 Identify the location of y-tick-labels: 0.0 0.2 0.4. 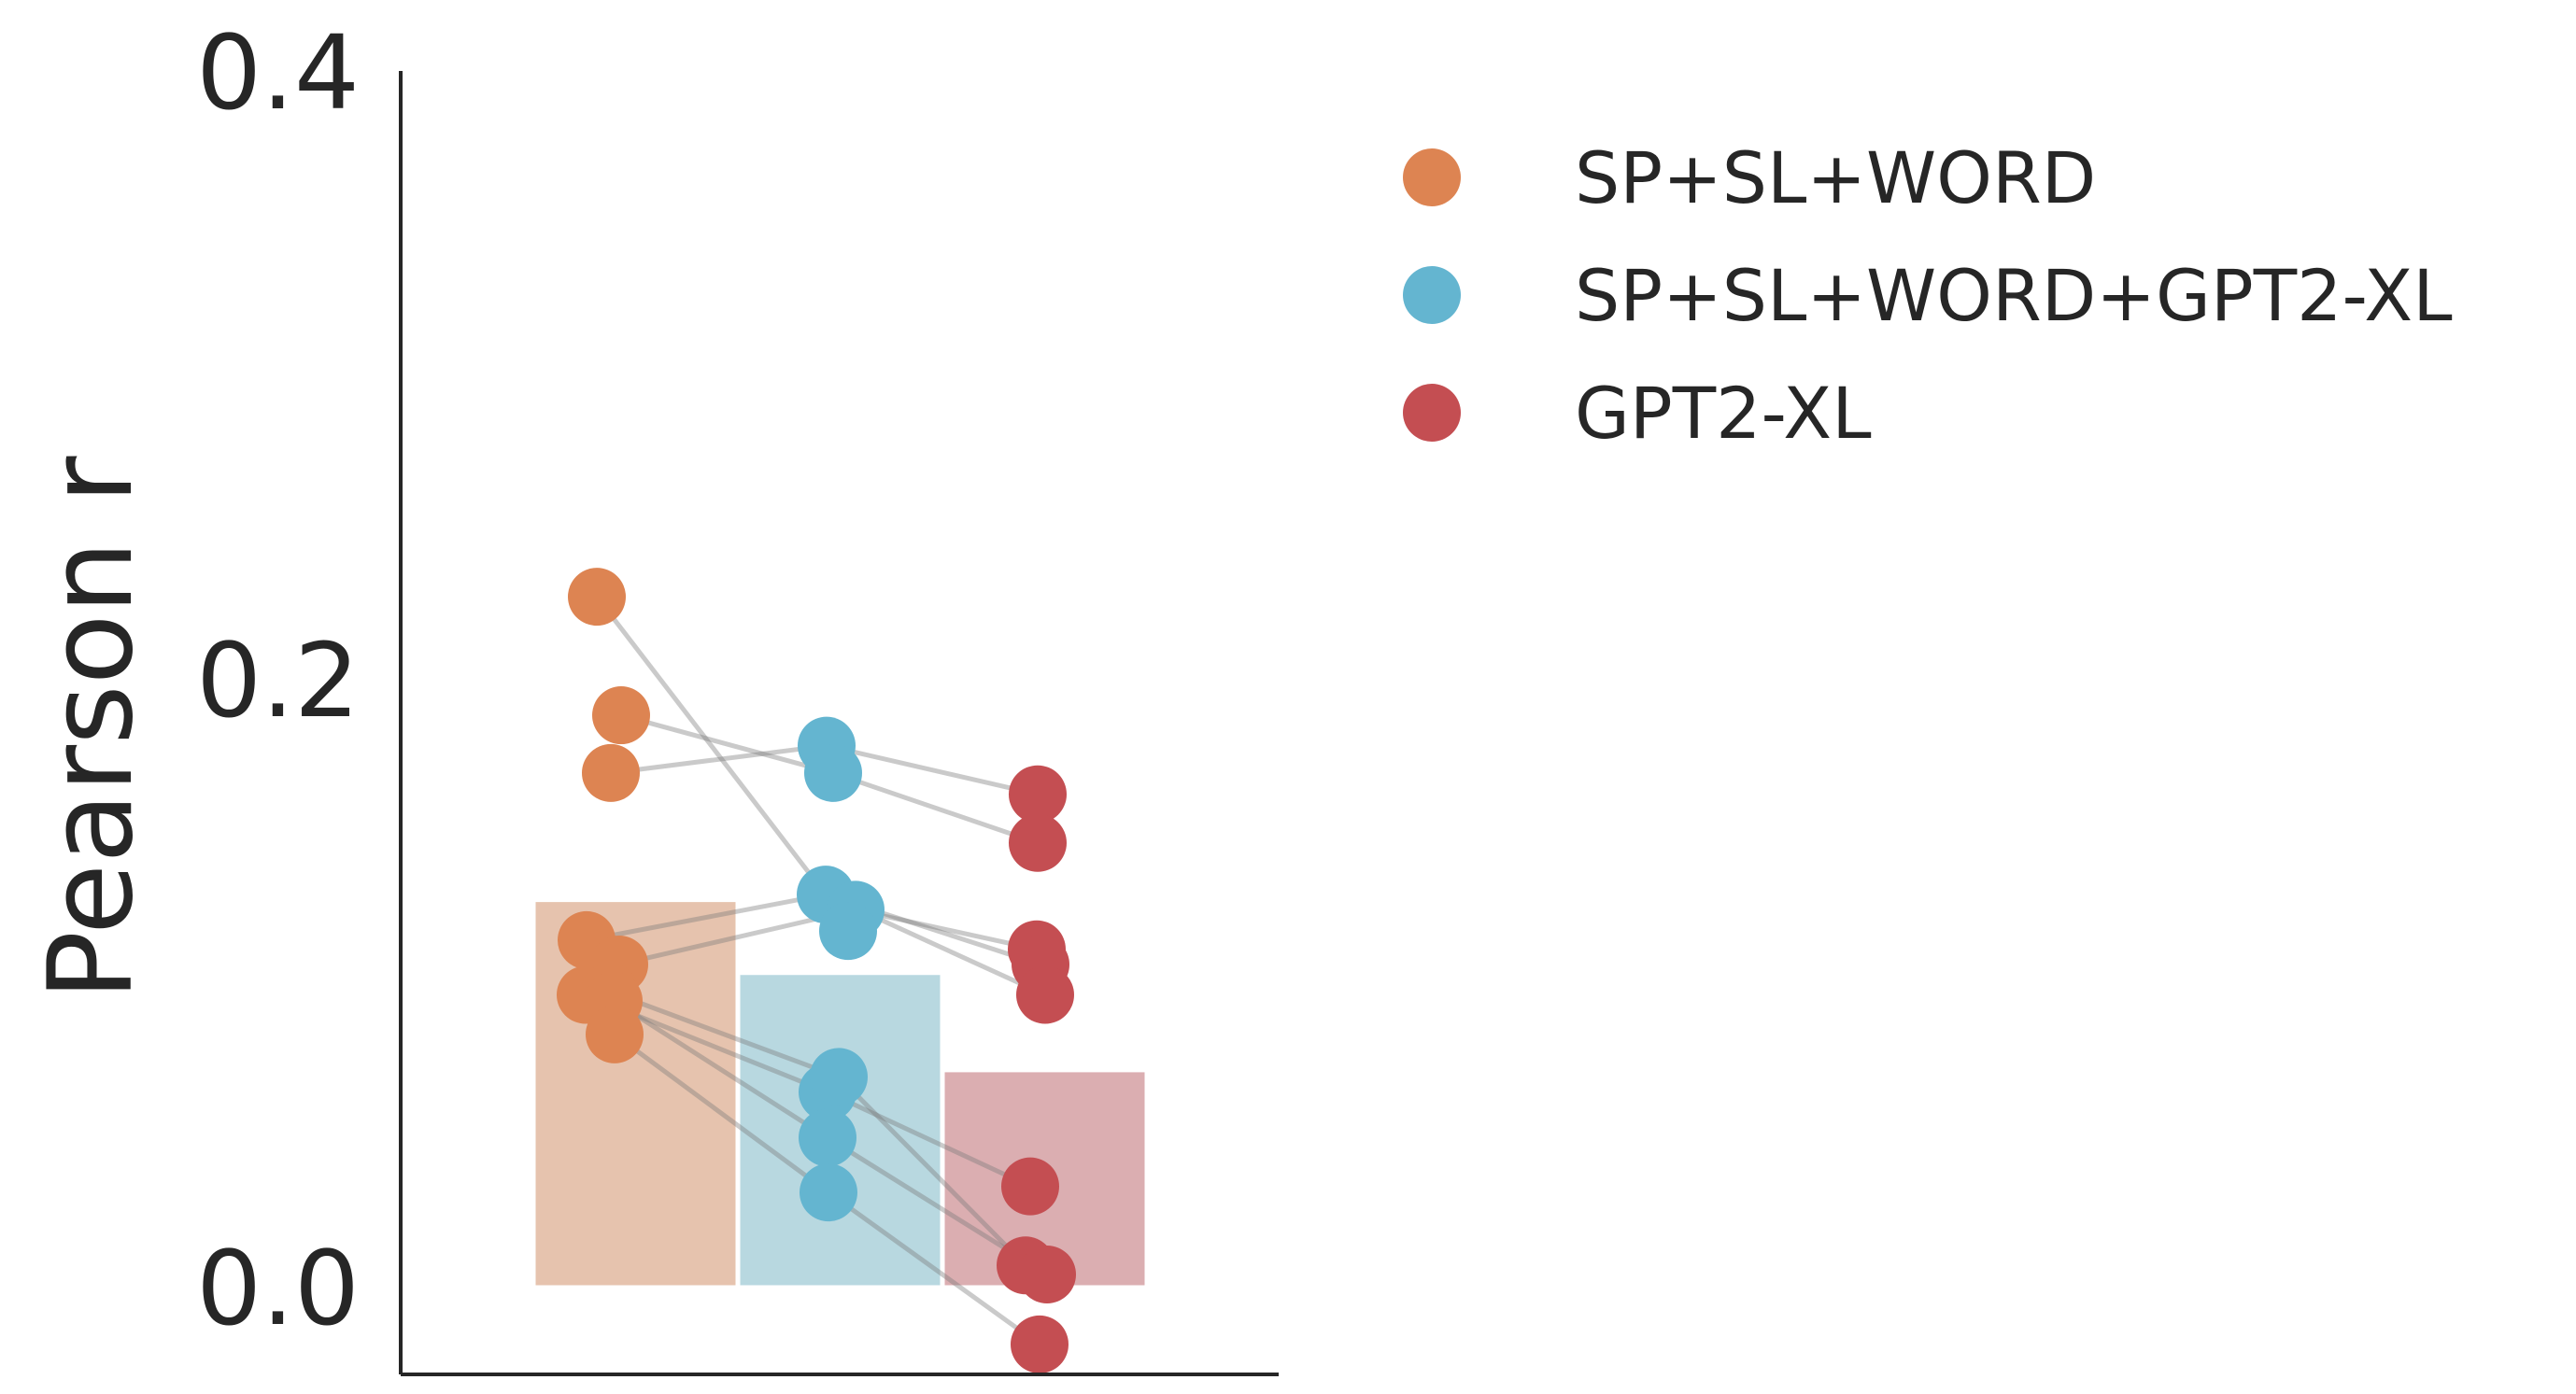
(278, 681).